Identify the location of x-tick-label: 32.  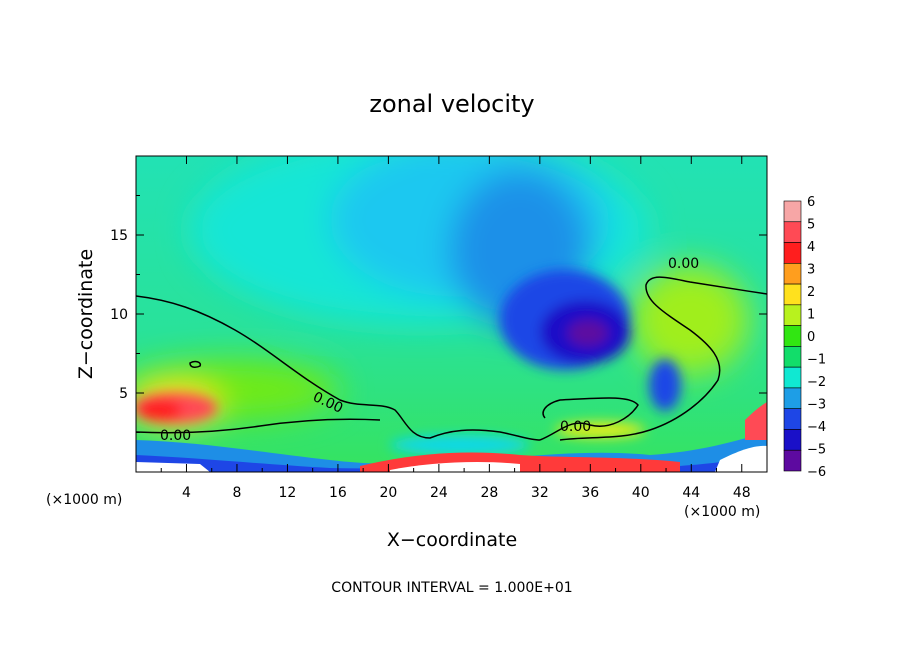
(540, 493).